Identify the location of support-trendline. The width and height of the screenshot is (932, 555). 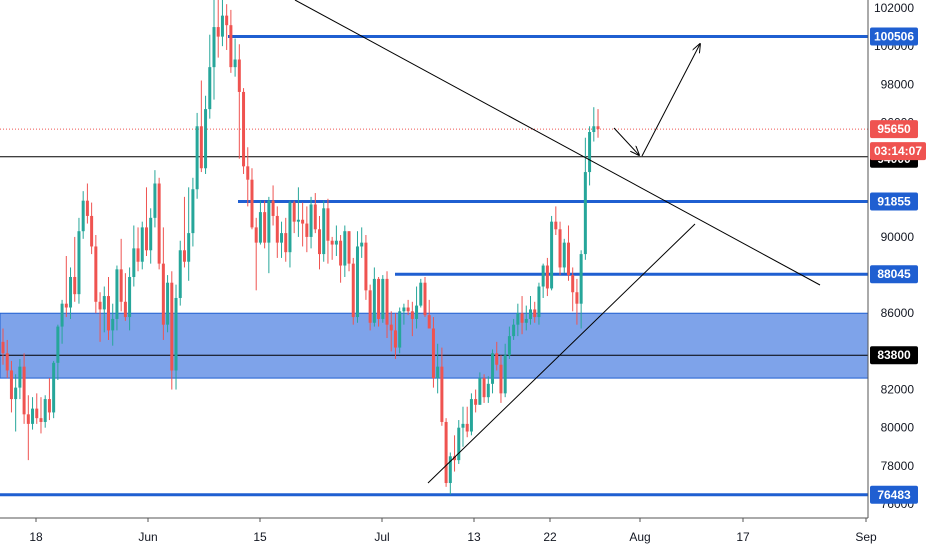
(561, 353).